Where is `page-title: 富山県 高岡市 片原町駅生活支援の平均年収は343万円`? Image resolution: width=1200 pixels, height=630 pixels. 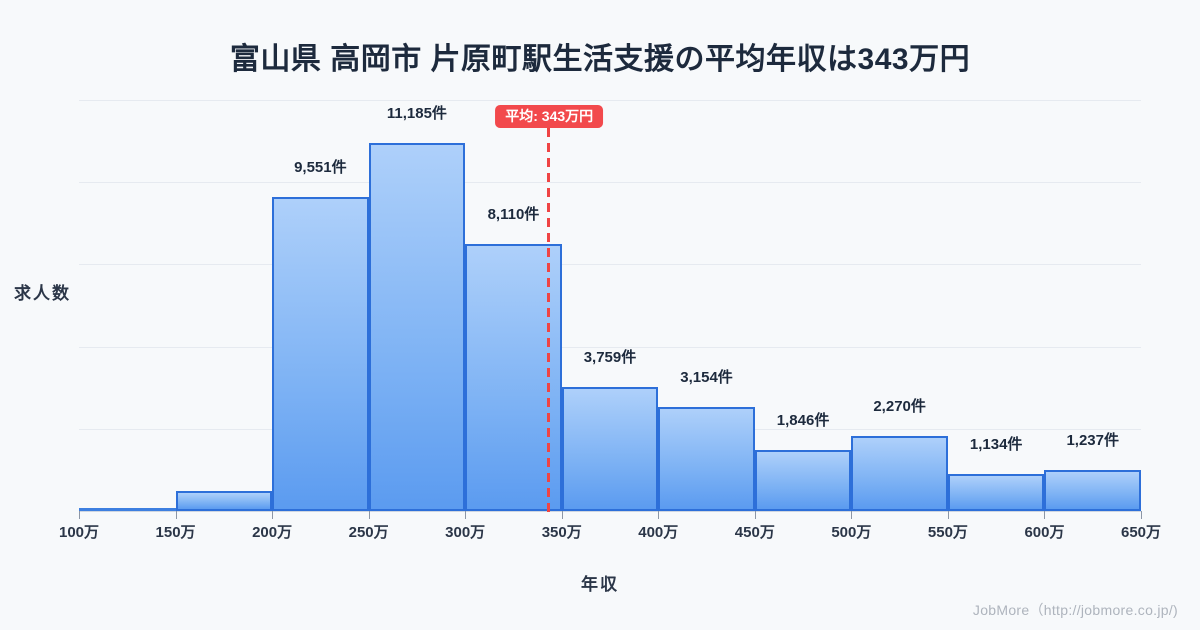 page-title: 富山県 高岡市 片原町駅生活支援の平均年収は343万円 is located at coordinates (600, 59).